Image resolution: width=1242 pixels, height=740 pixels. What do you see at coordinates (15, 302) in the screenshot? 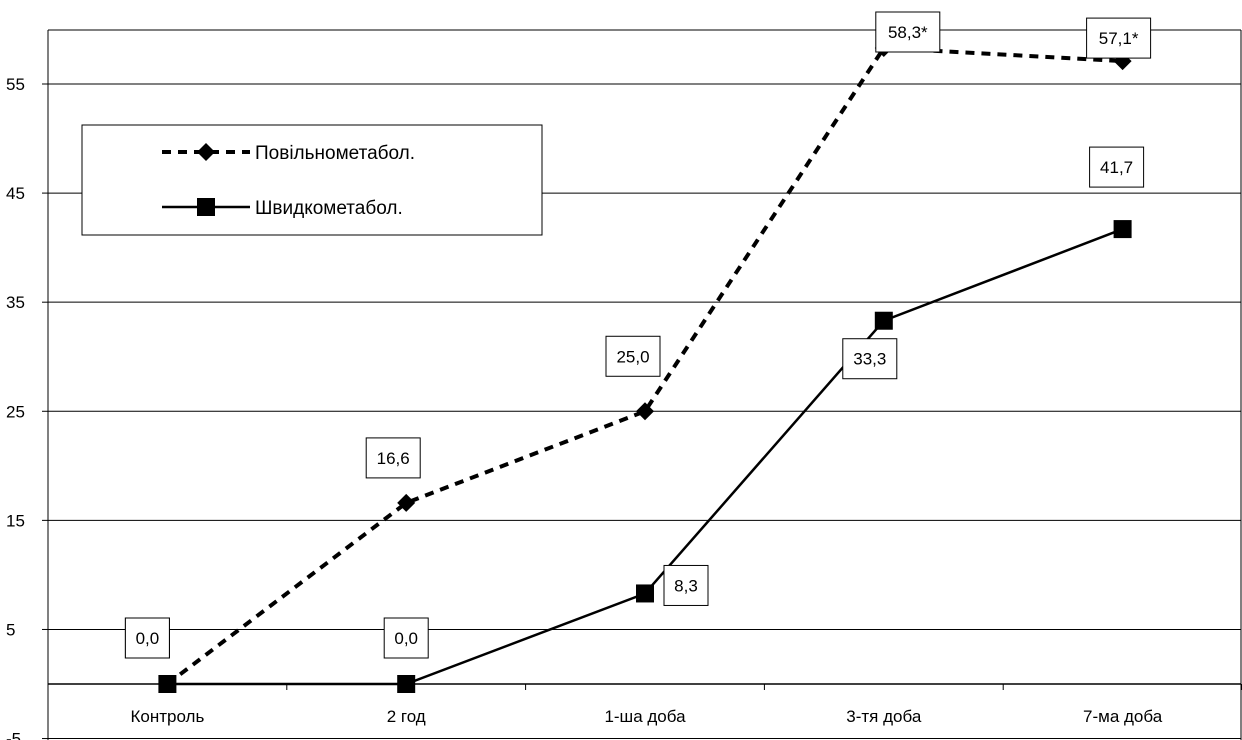
I see `y-tick-label: 35` at bounding box center [15, 302].